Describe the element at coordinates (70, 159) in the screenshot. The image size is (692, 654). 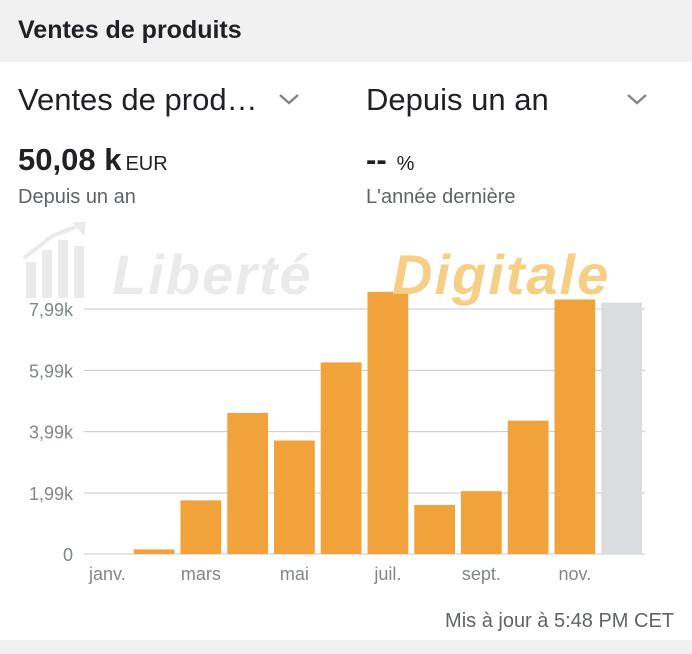
I see `primary-metric-value: 50,08 k` at that location.